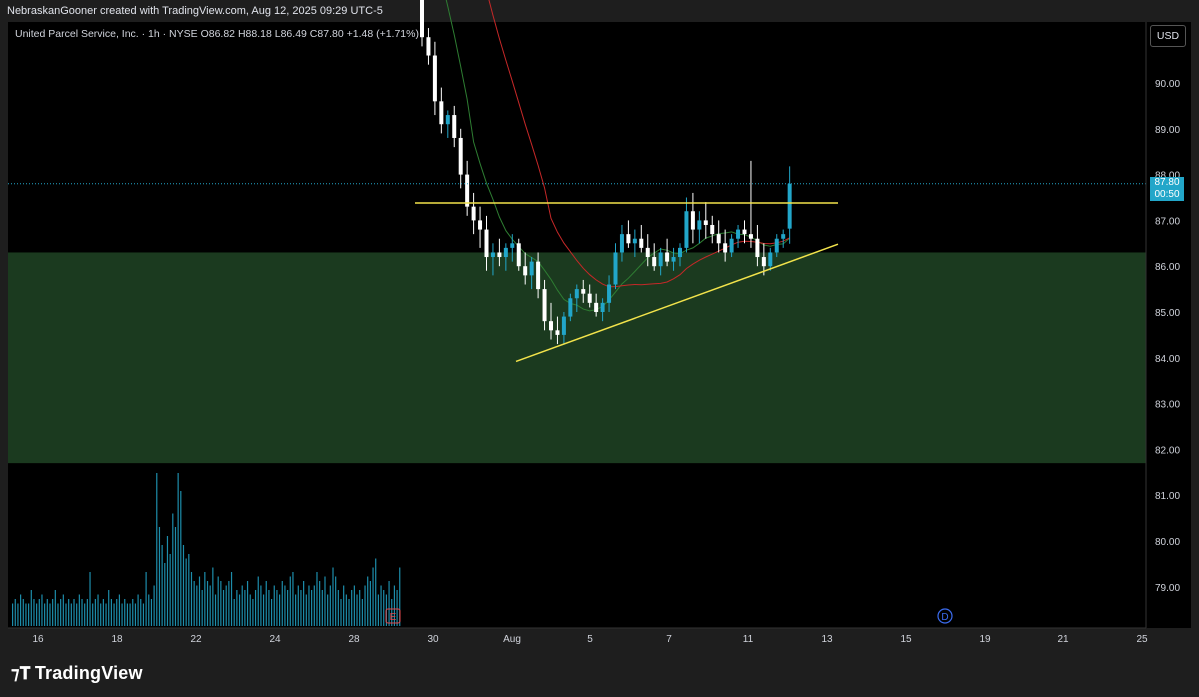 The image size is (1199, 697). I want to click on y-tick-label: 86.00, so click(1167, 267).